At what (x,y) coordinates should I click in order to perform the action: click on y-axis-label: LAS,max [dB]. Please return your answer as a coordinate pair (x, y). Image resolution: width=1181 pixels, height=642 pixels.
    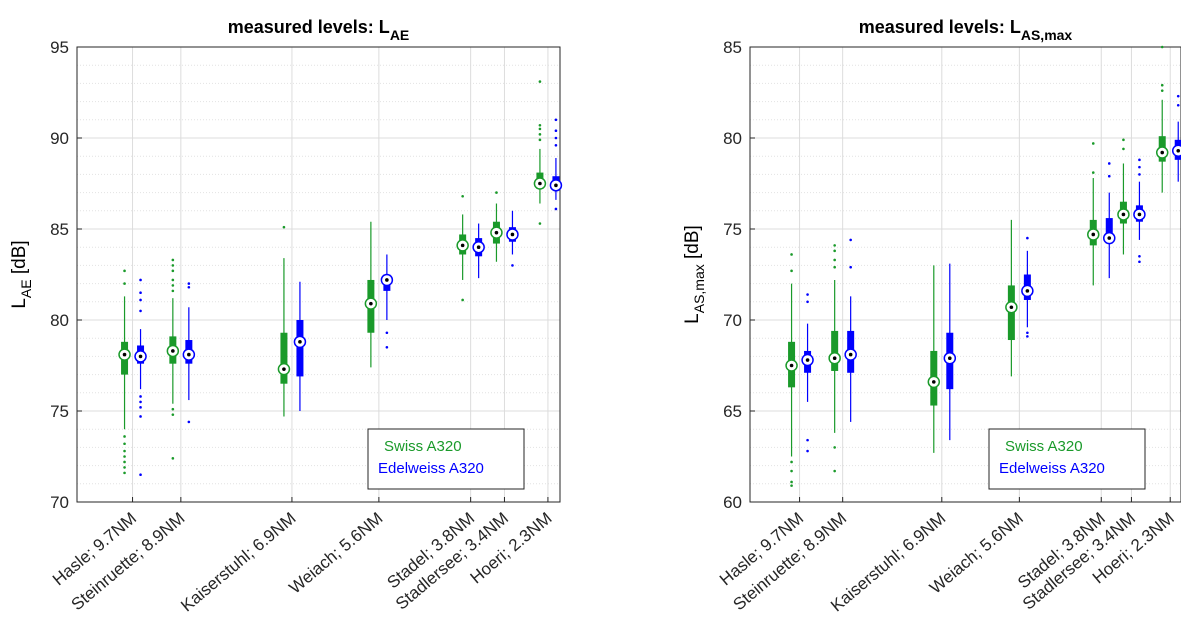
    Looking at the image, I should click on (694, 274).